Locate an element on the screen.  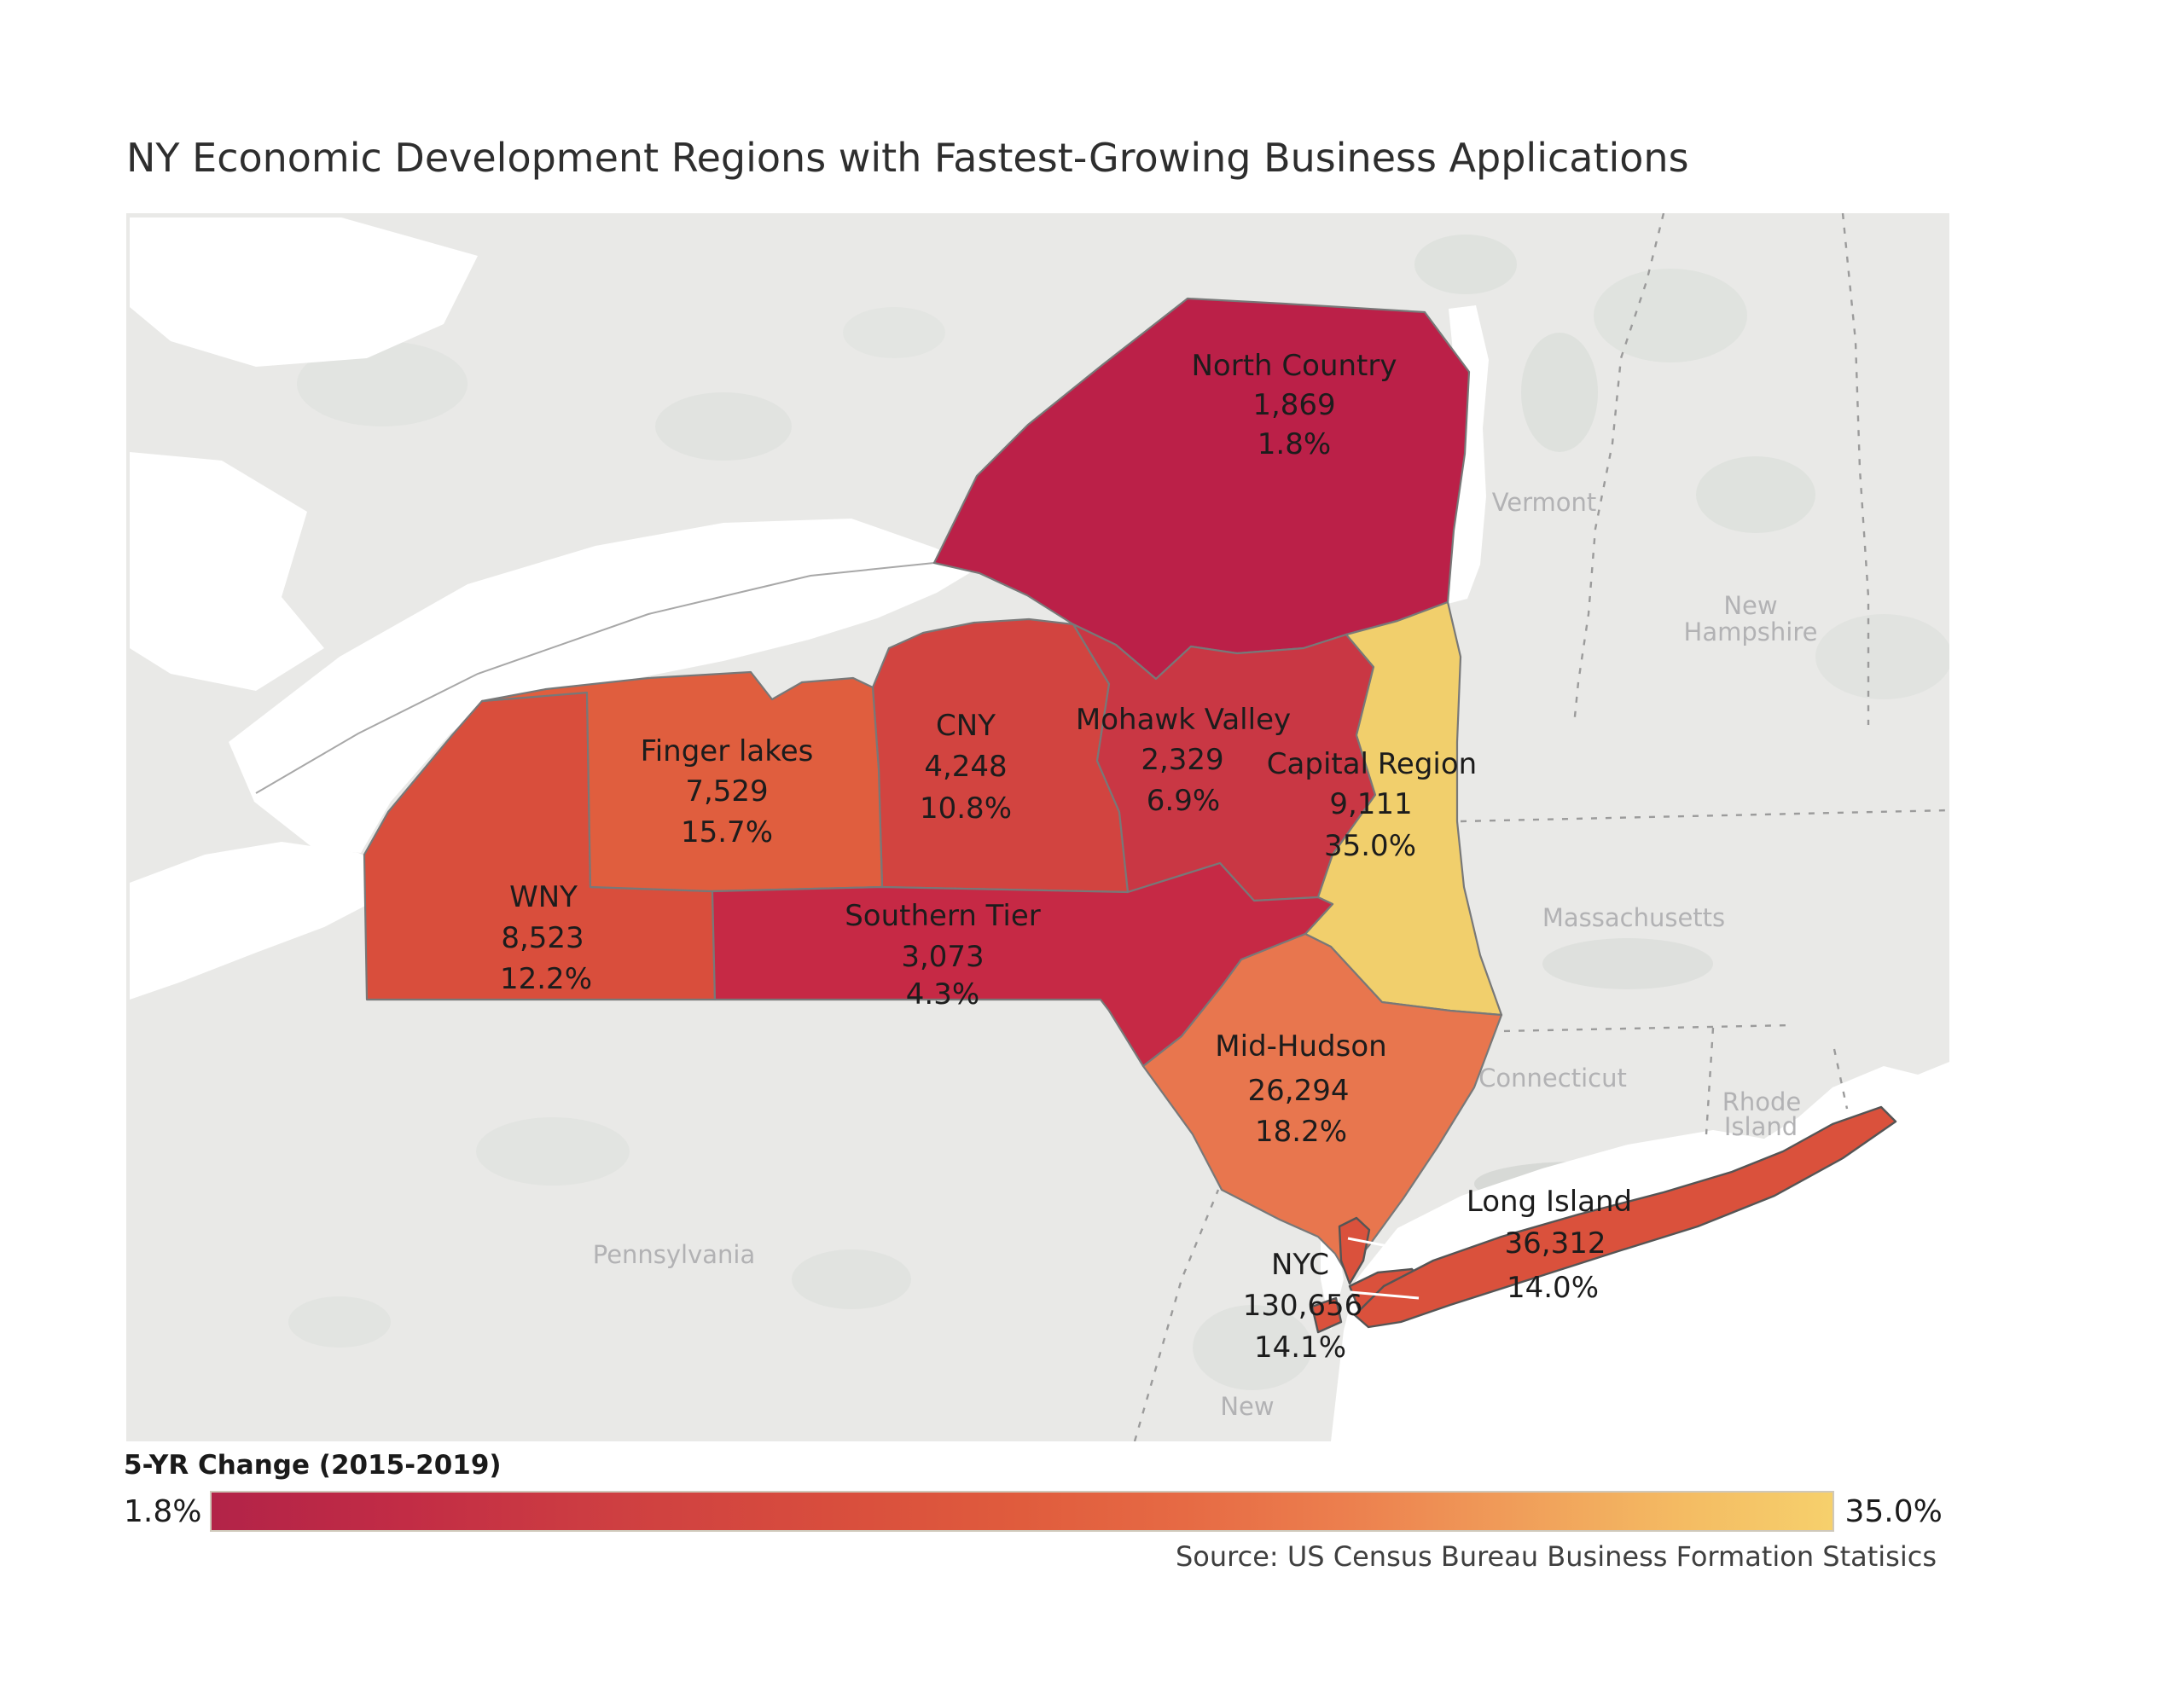
region-label-wny-change: 12.2% is located at coordinates (546, 979).